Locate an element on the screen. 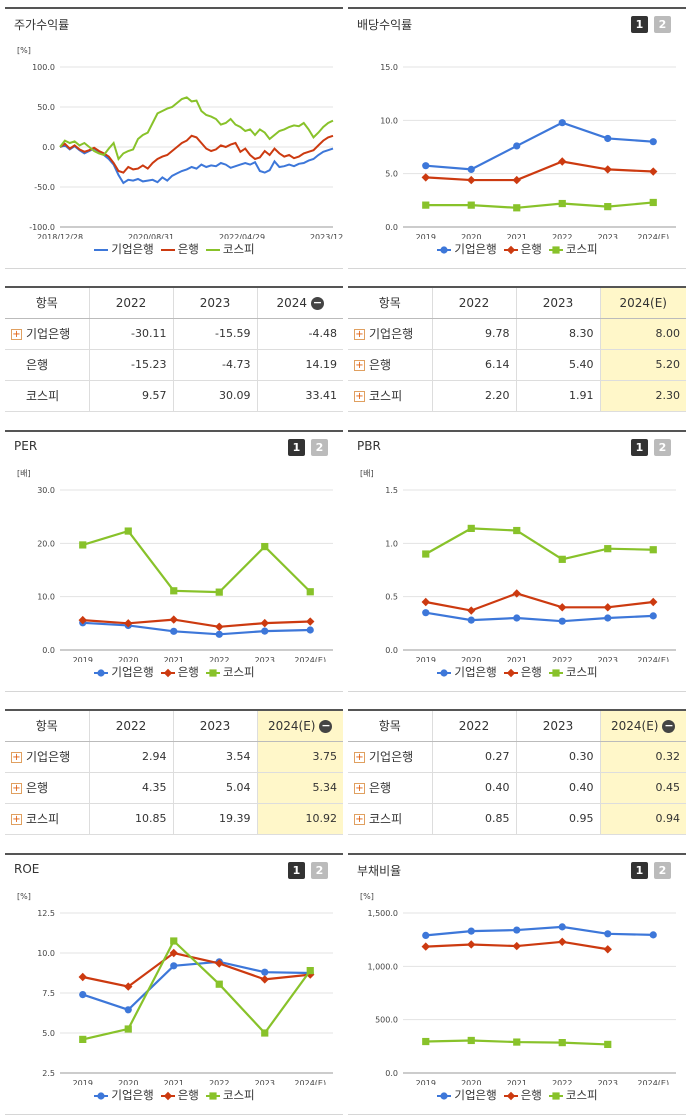  column-header-label: 항목 is located at coordinates (46, 303).